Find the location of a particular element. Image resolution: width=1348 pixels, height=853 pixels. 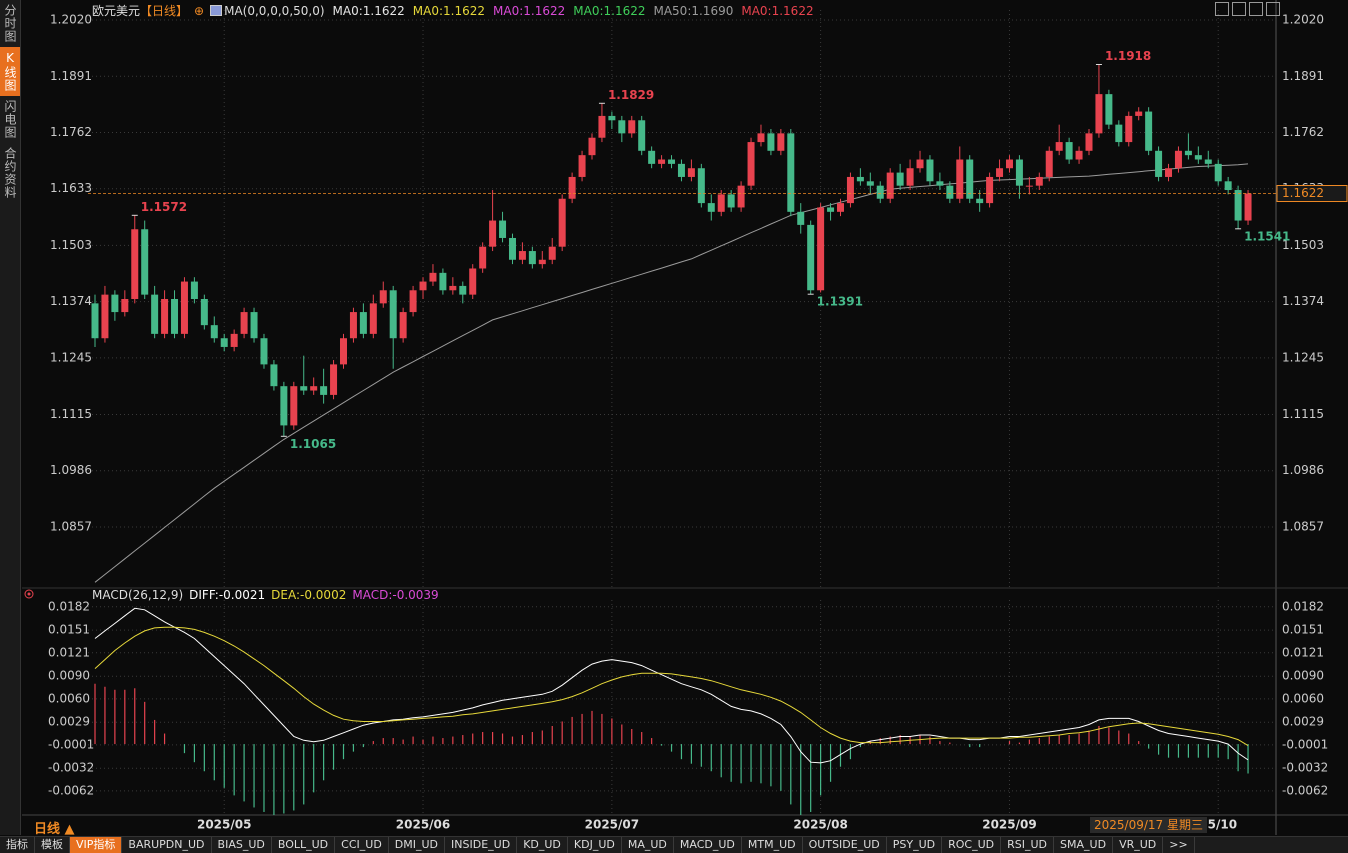

period-button: 日线 ▲ is located at coordinates (54, 829).